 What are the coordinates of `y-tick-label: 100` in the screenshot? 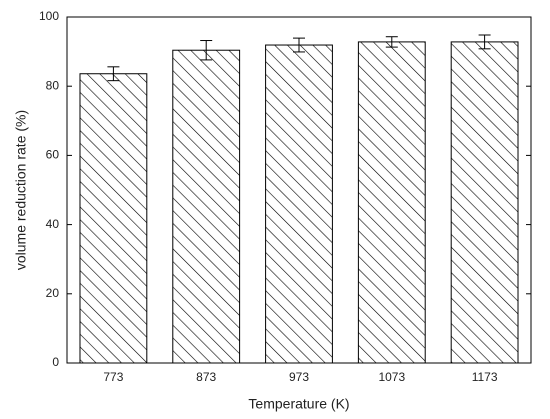 It's located at (49, 16).